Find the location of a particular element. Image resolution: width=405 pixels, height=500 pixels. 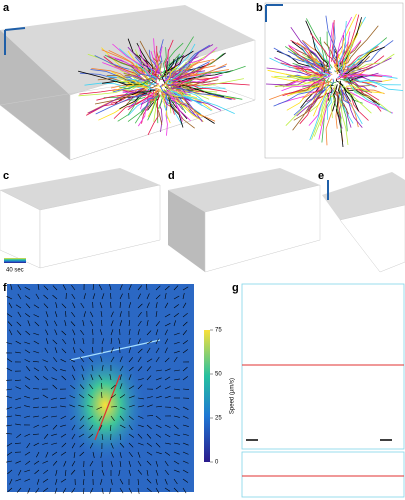

panel-label: e is located at coordinates (321, 176).